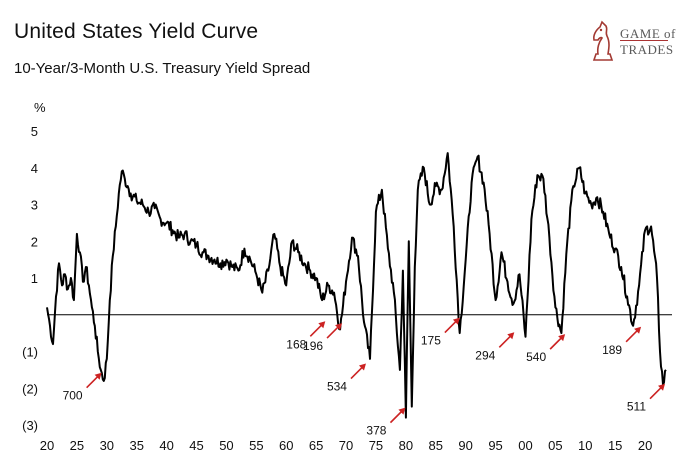  Describe the element at coordinates (286, 445) in the screenshot. I see `x-tick-label: 60` at that location.